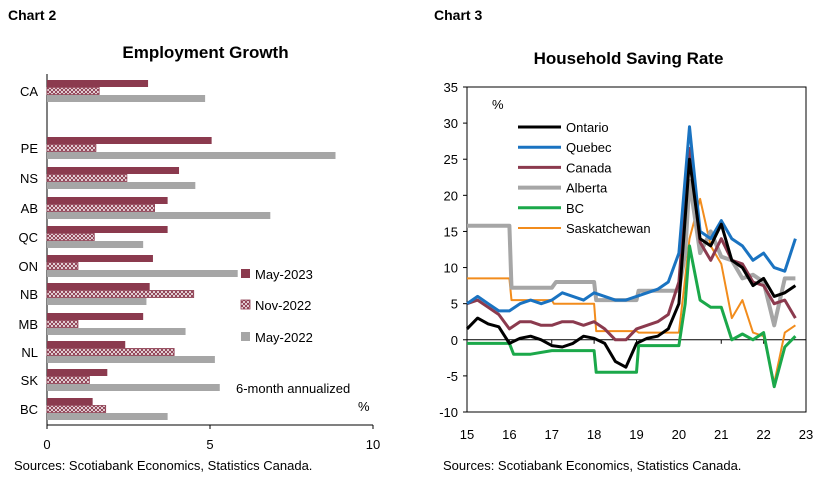 The height and width of the screenshot is (483, 828). Describe the element at coordinates (587, 127) in the screenshot. I see `legend-label: Ontario` at that location.